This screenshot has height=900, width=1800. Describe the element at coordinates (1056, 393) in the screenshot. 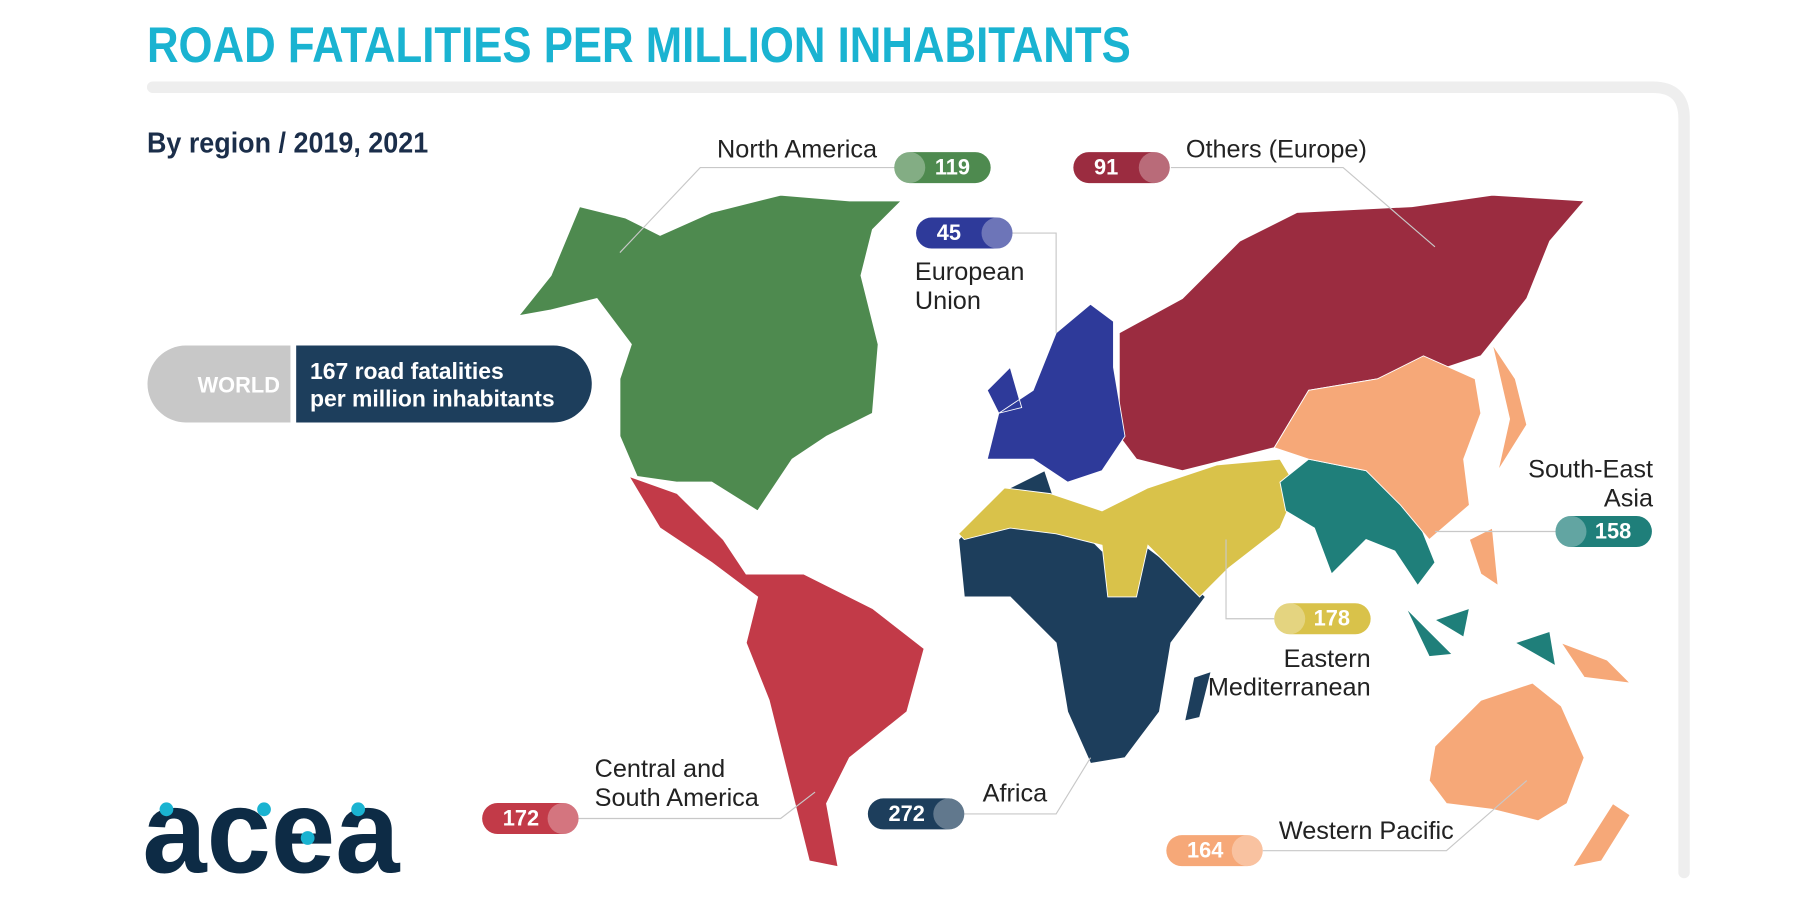

I see `region-european-union` at that location.